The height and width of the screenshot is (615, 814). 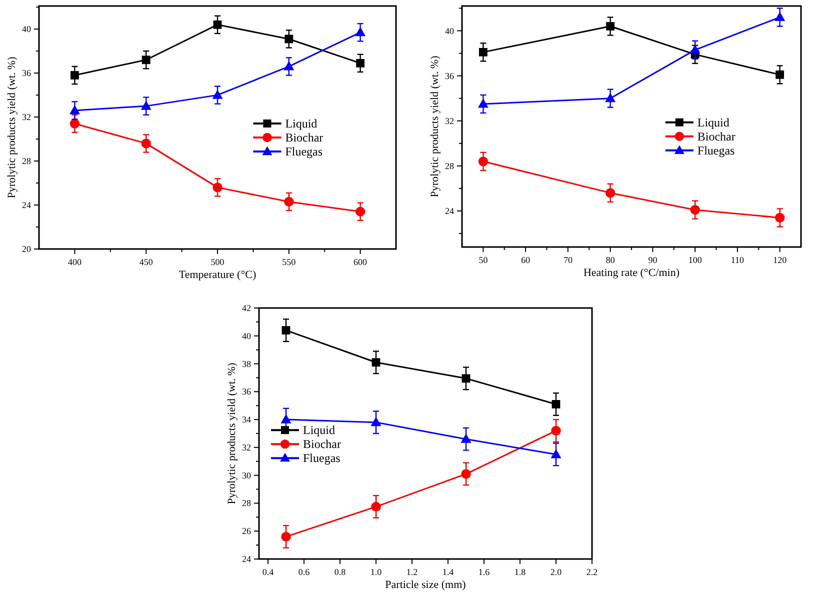 I want to click on x-axis-title: Particle size (mm), so click(x=425, y=585).